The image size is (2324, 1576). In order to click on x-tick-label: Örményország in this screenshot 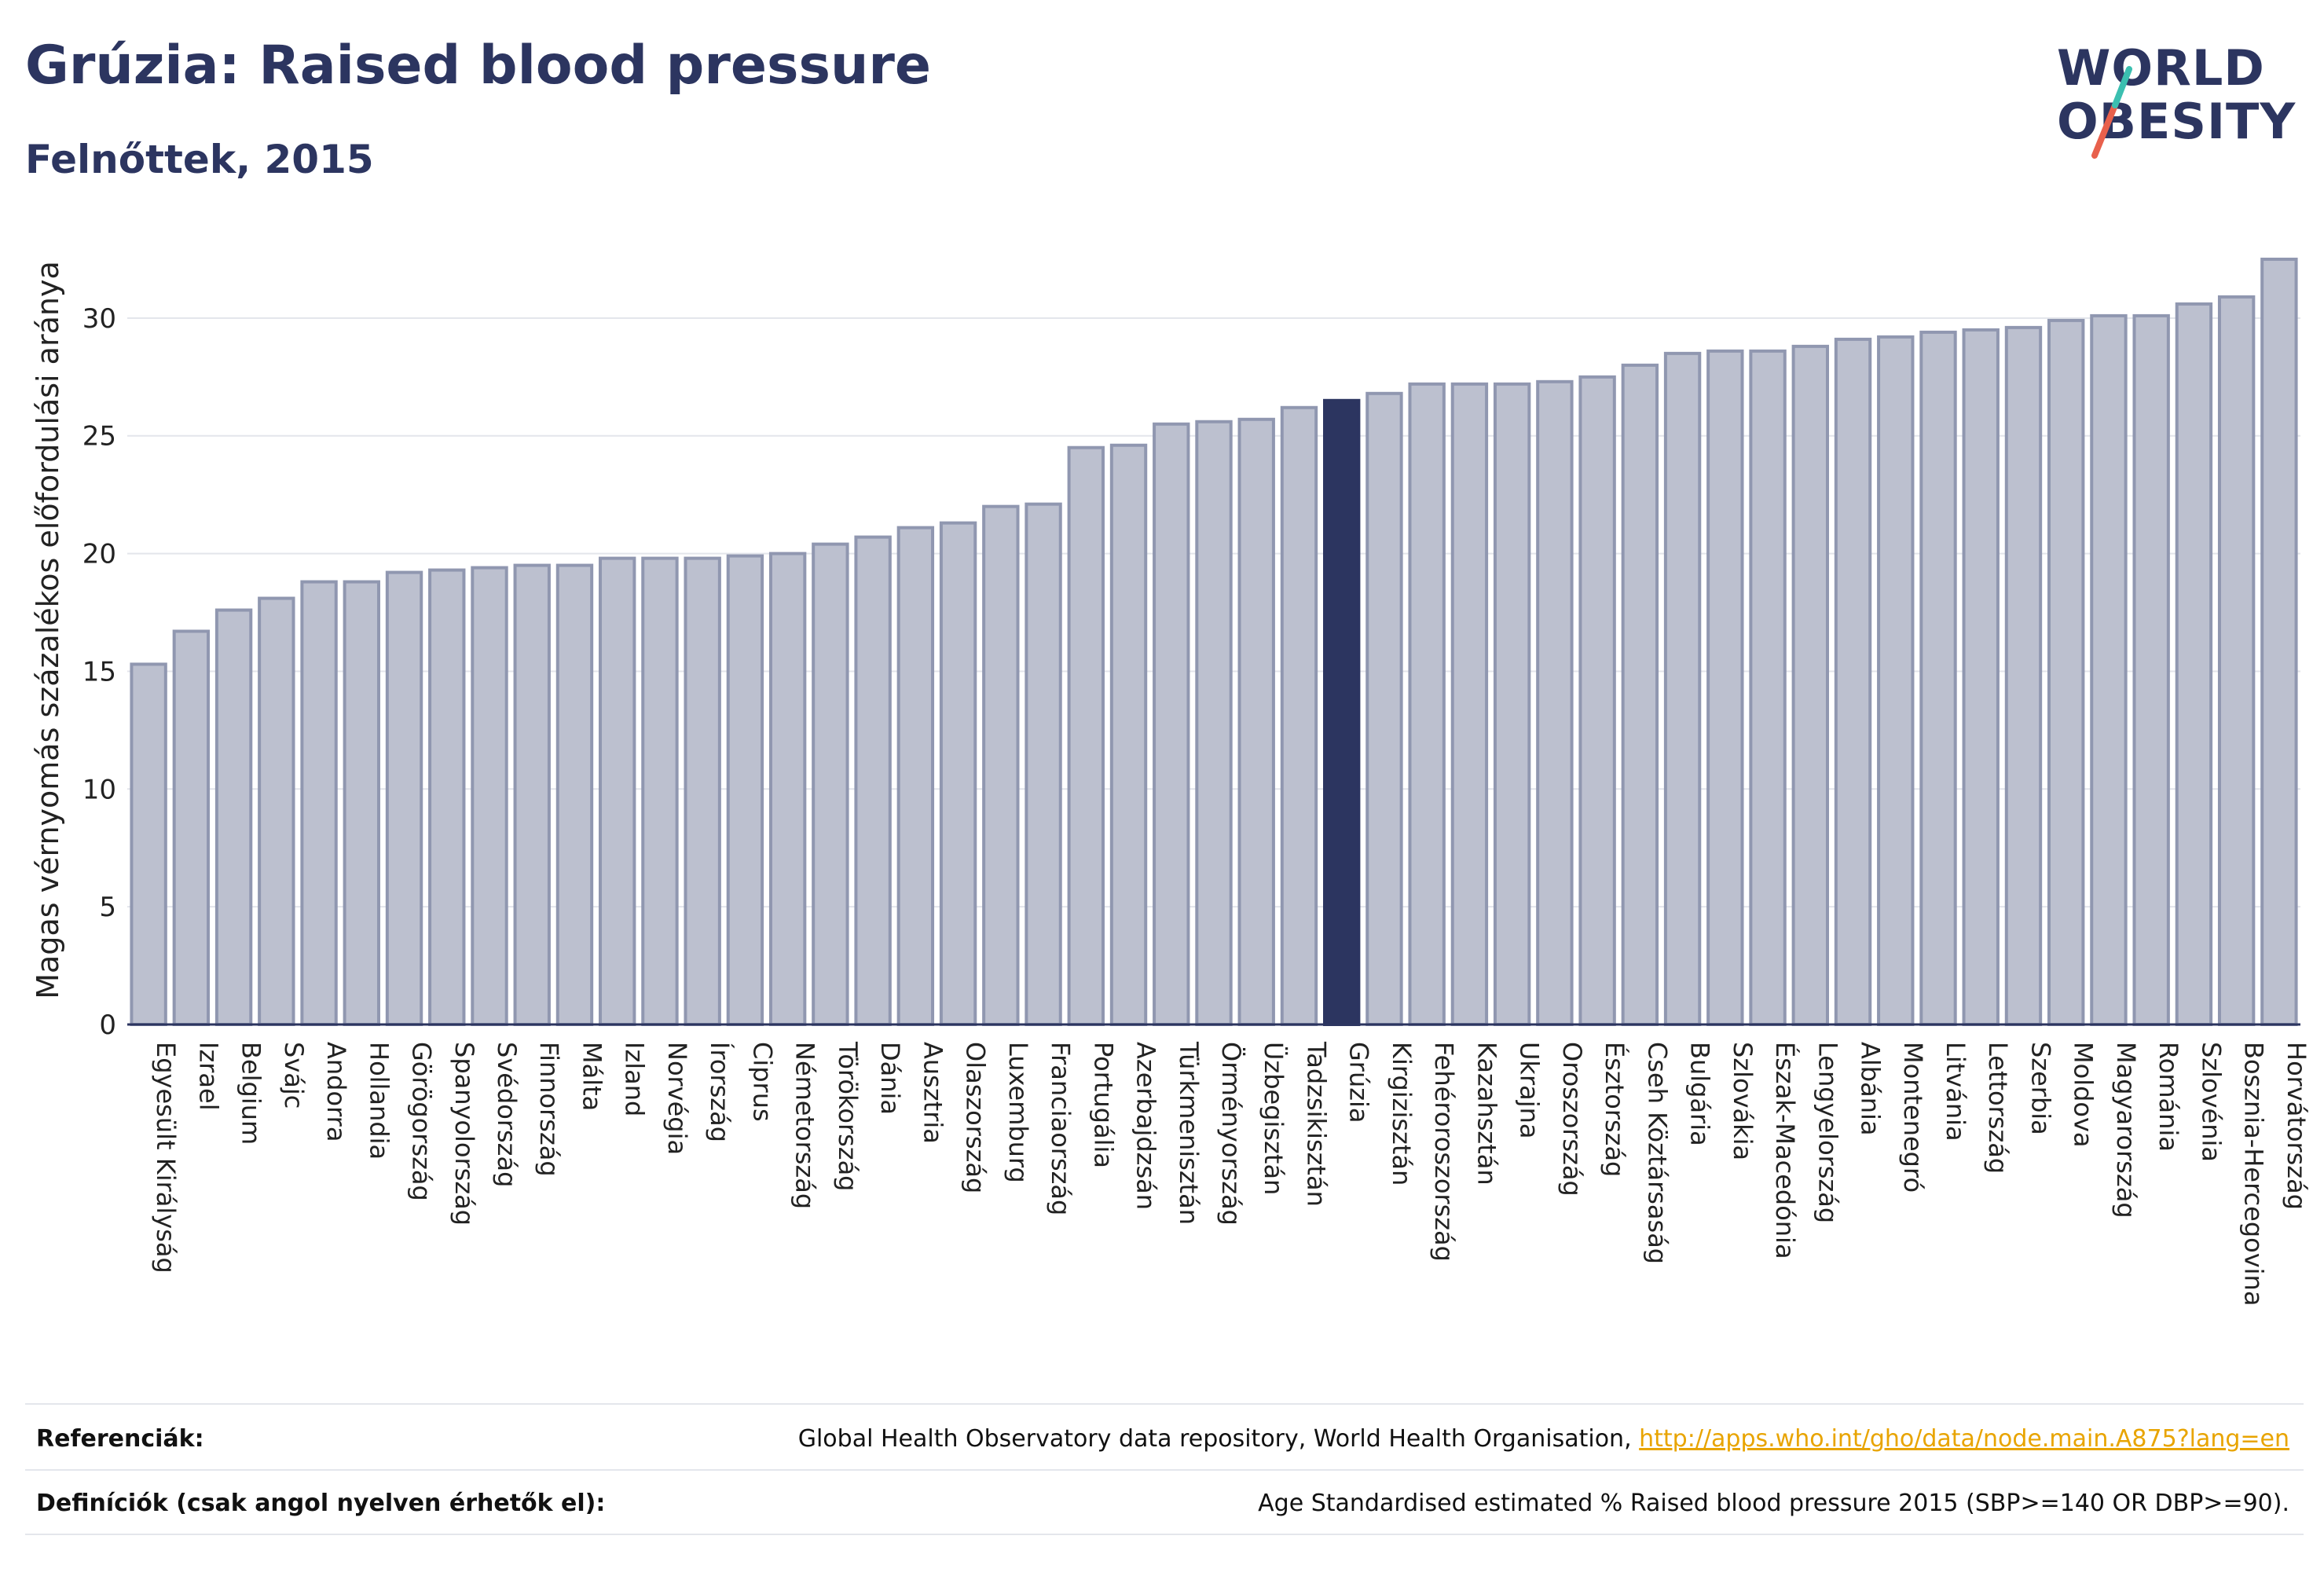, I will do `click(1231, 1134)`.